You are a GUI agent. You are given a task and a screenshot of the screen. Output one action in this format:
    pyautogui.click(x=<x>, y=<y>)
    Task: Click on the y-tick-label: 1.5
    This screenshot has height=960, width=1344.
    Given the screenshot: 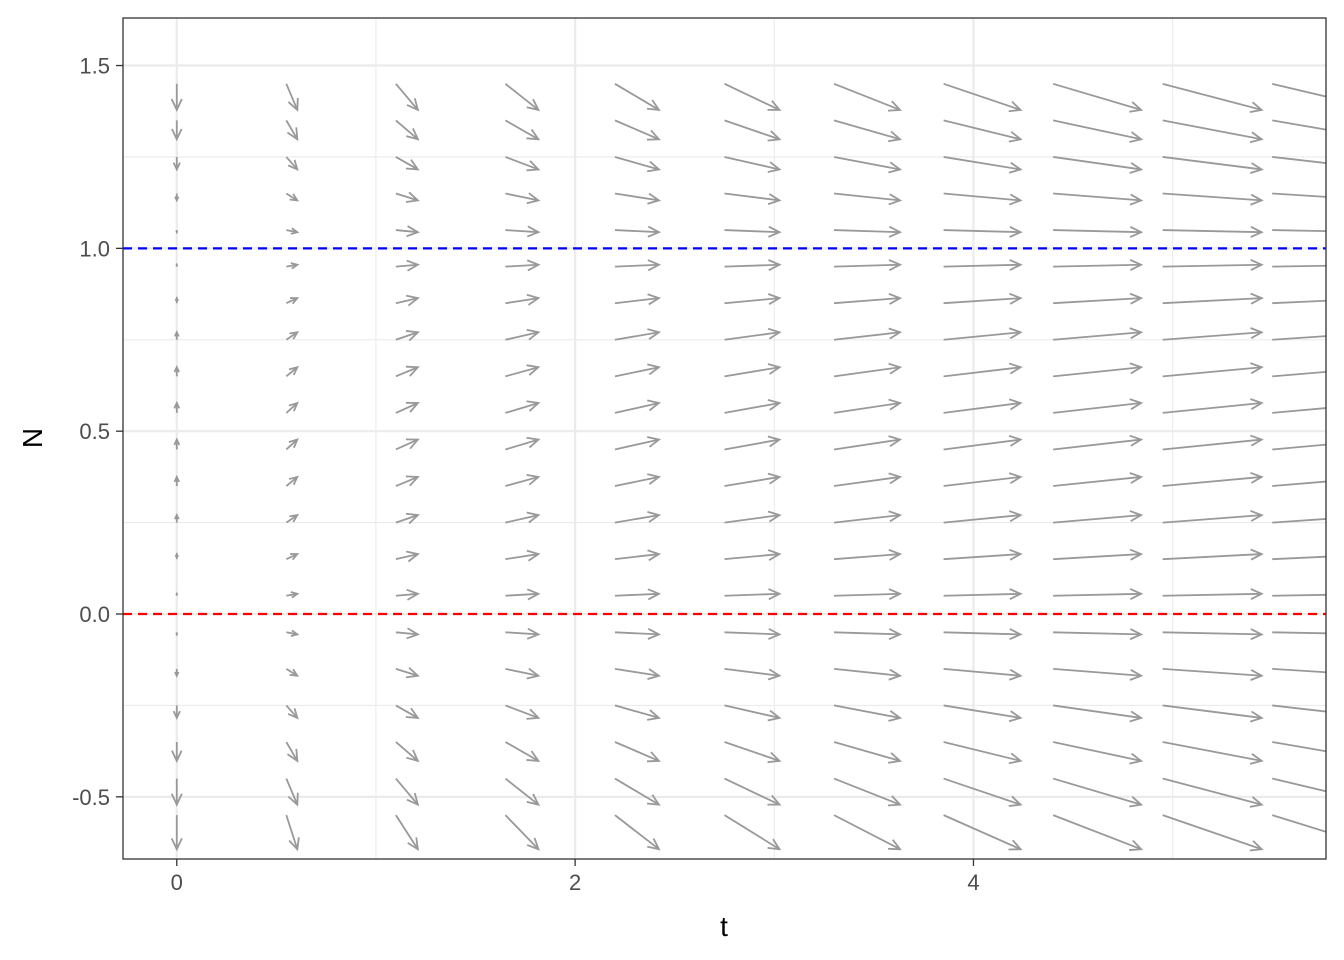 What is the action you would take?
    pyautogui.click(x=94, y=66)
    